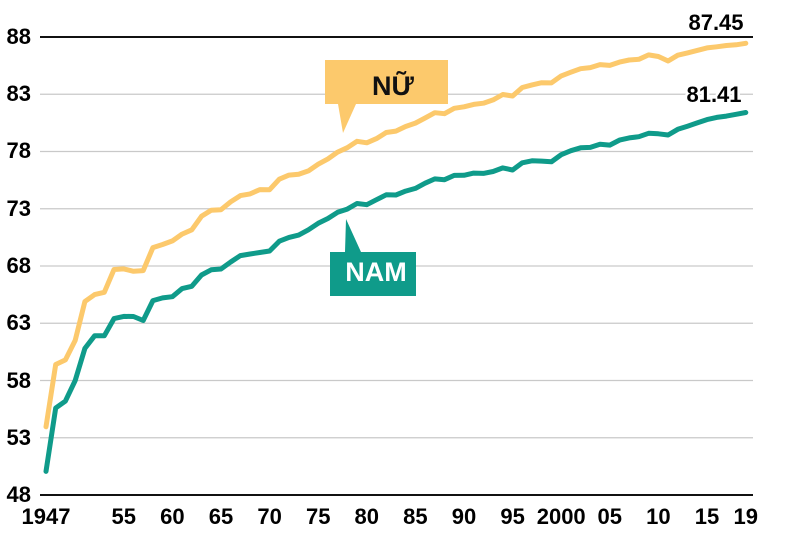  Describe the element at coordinates (464, 516) in the screenshot. I see `svg-text: 90` at that location.